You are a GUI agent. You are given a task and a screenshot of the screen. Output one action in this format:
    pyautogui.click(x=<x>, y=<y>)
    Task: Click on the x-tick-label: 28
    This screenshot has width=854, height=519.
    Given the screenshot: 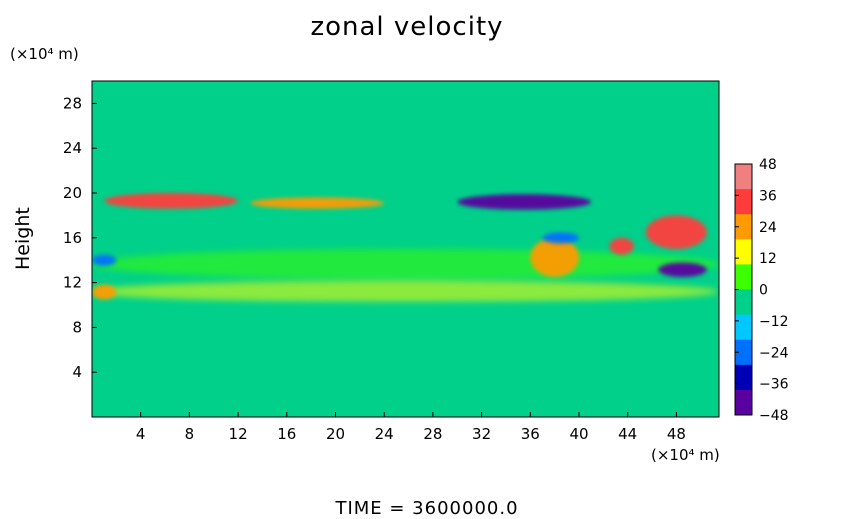 What is the action you would take?
    pyautogui.click(x=432, y=434)
    